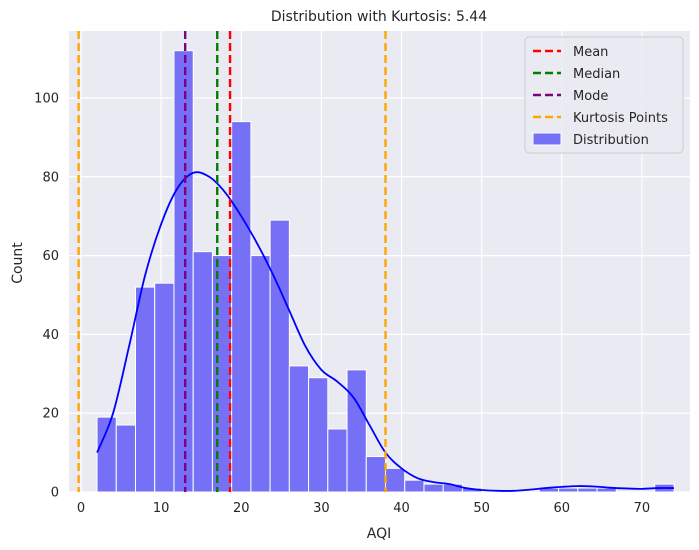  What do you see at coordinates (46, 98) in the screenshot?
I see `y-tick-label: 100` at bounding box center [46, 98].